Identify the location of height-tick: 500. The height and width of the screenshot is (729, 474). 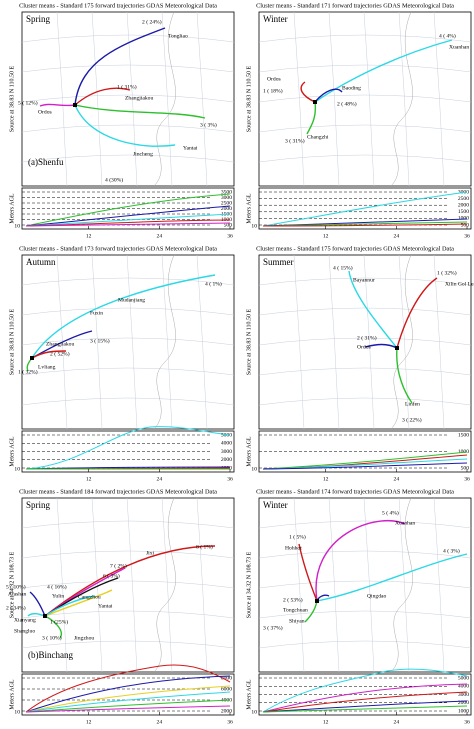
(465, 468).